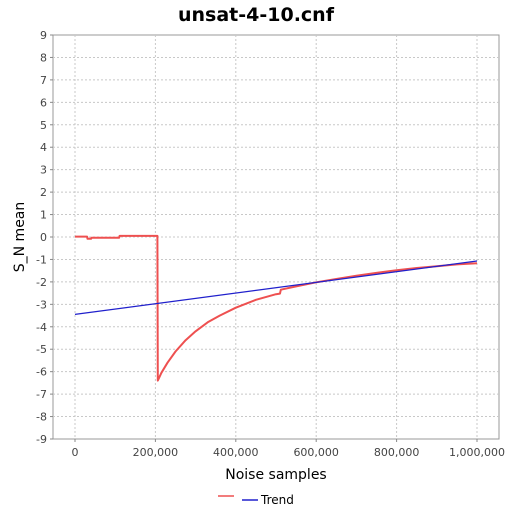  Describe the element at coordinates (275, 475) in the screenshot. I see `x-axis-title: Noise samples` at that location.